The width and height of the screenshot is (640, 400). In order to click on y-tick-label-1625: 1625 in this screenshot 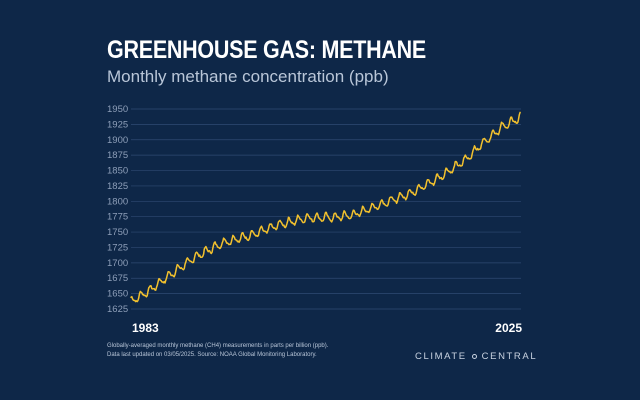, I will do `click(117, 309)`.